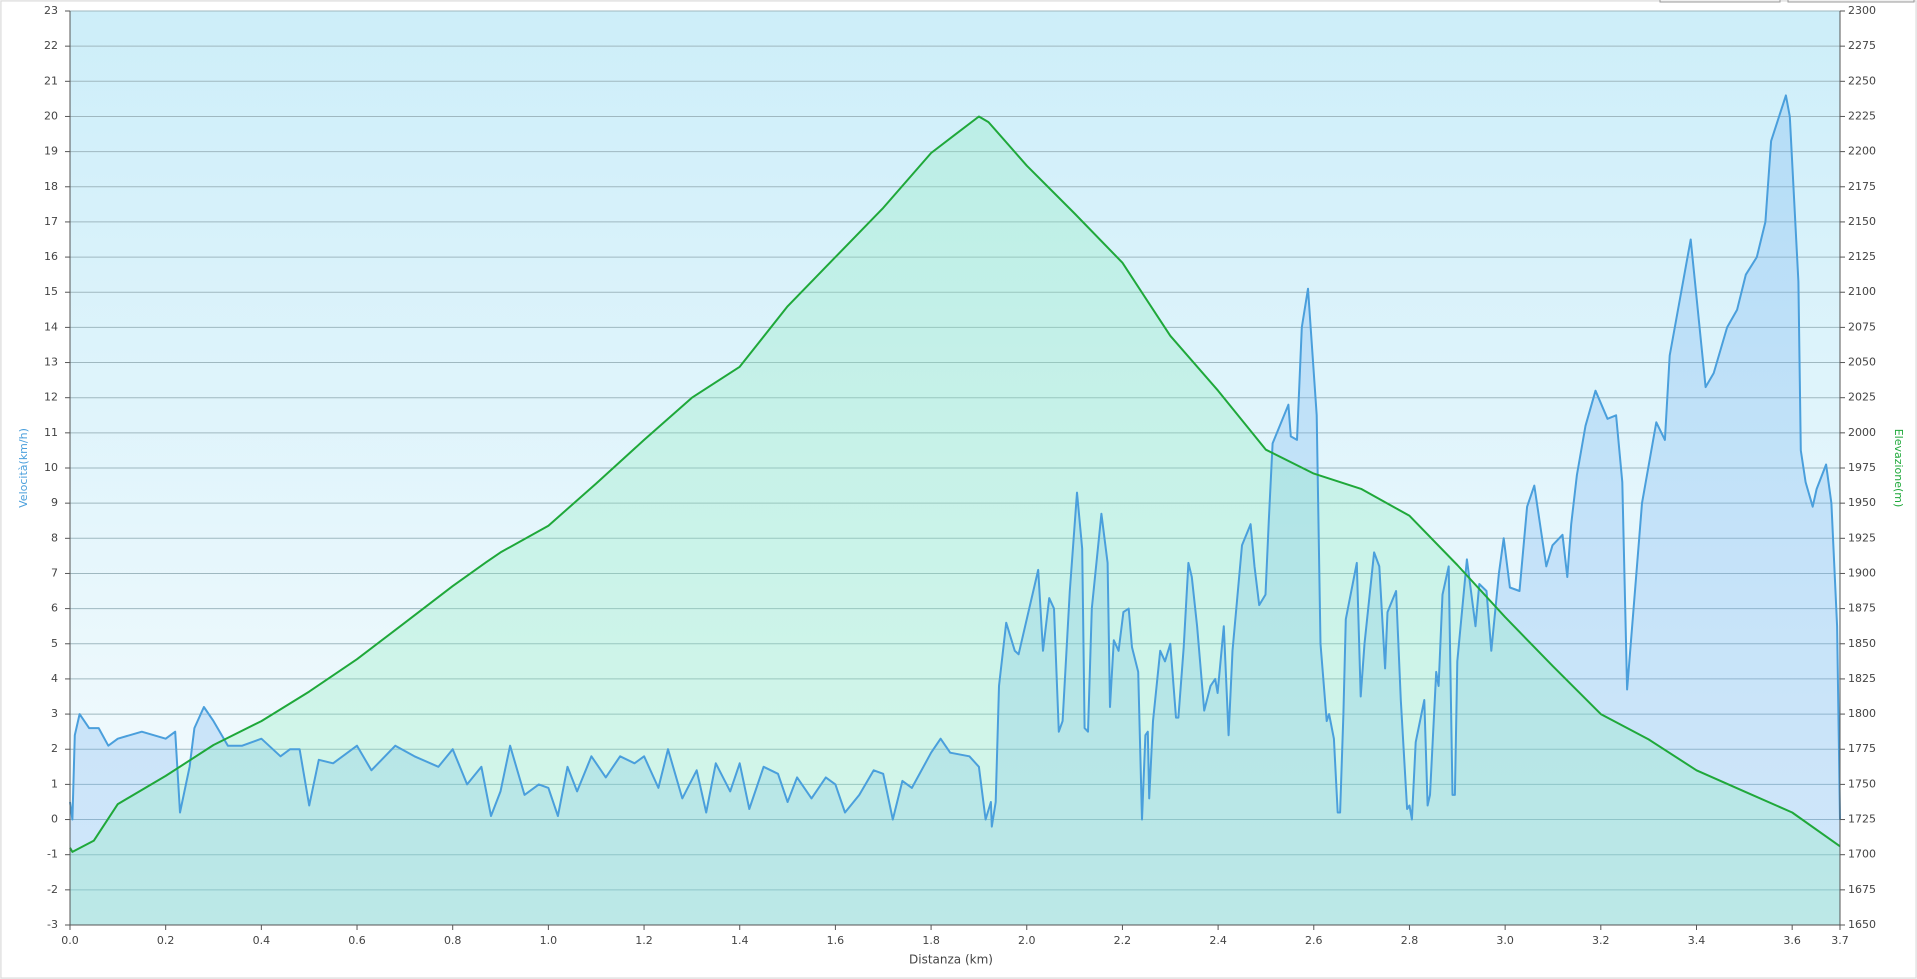 This screenshot has width=1917, height=979. Describe the element at coordinates (51, 326) in the screenshot. I see `y-tick-label: 14` at that location.